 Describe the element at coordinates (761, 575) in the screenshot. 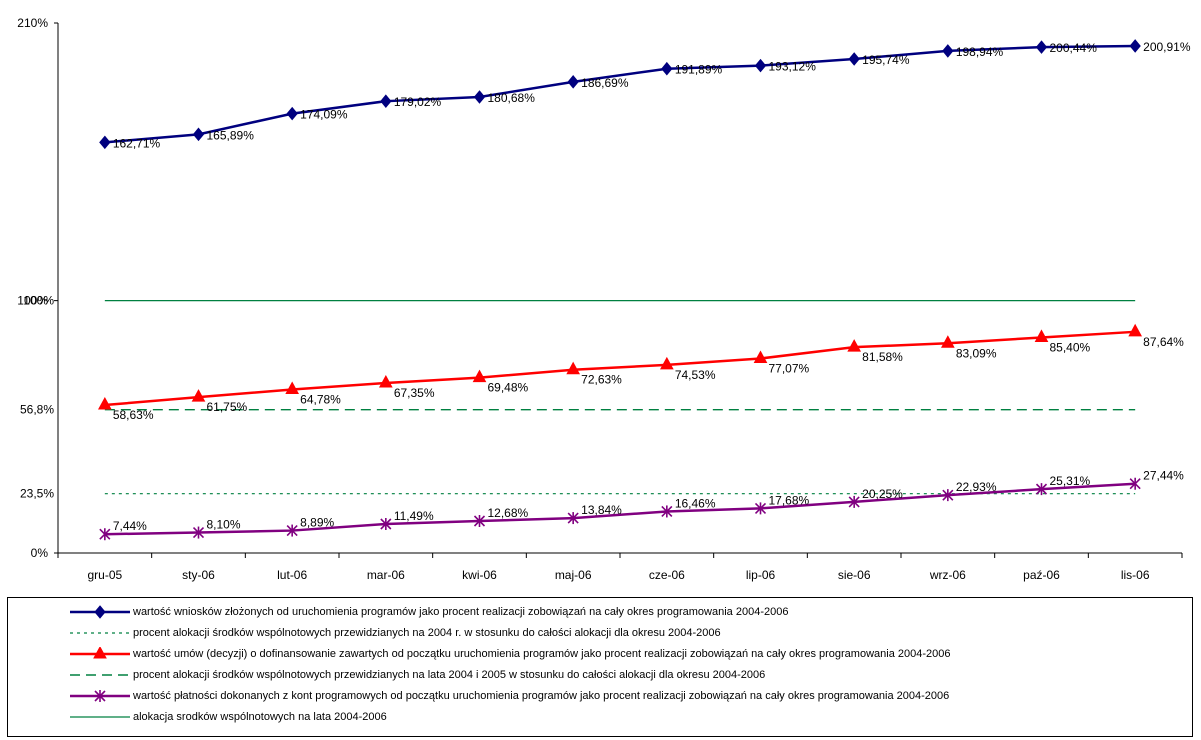

I see `x-tick-label: lip-06` at that location.